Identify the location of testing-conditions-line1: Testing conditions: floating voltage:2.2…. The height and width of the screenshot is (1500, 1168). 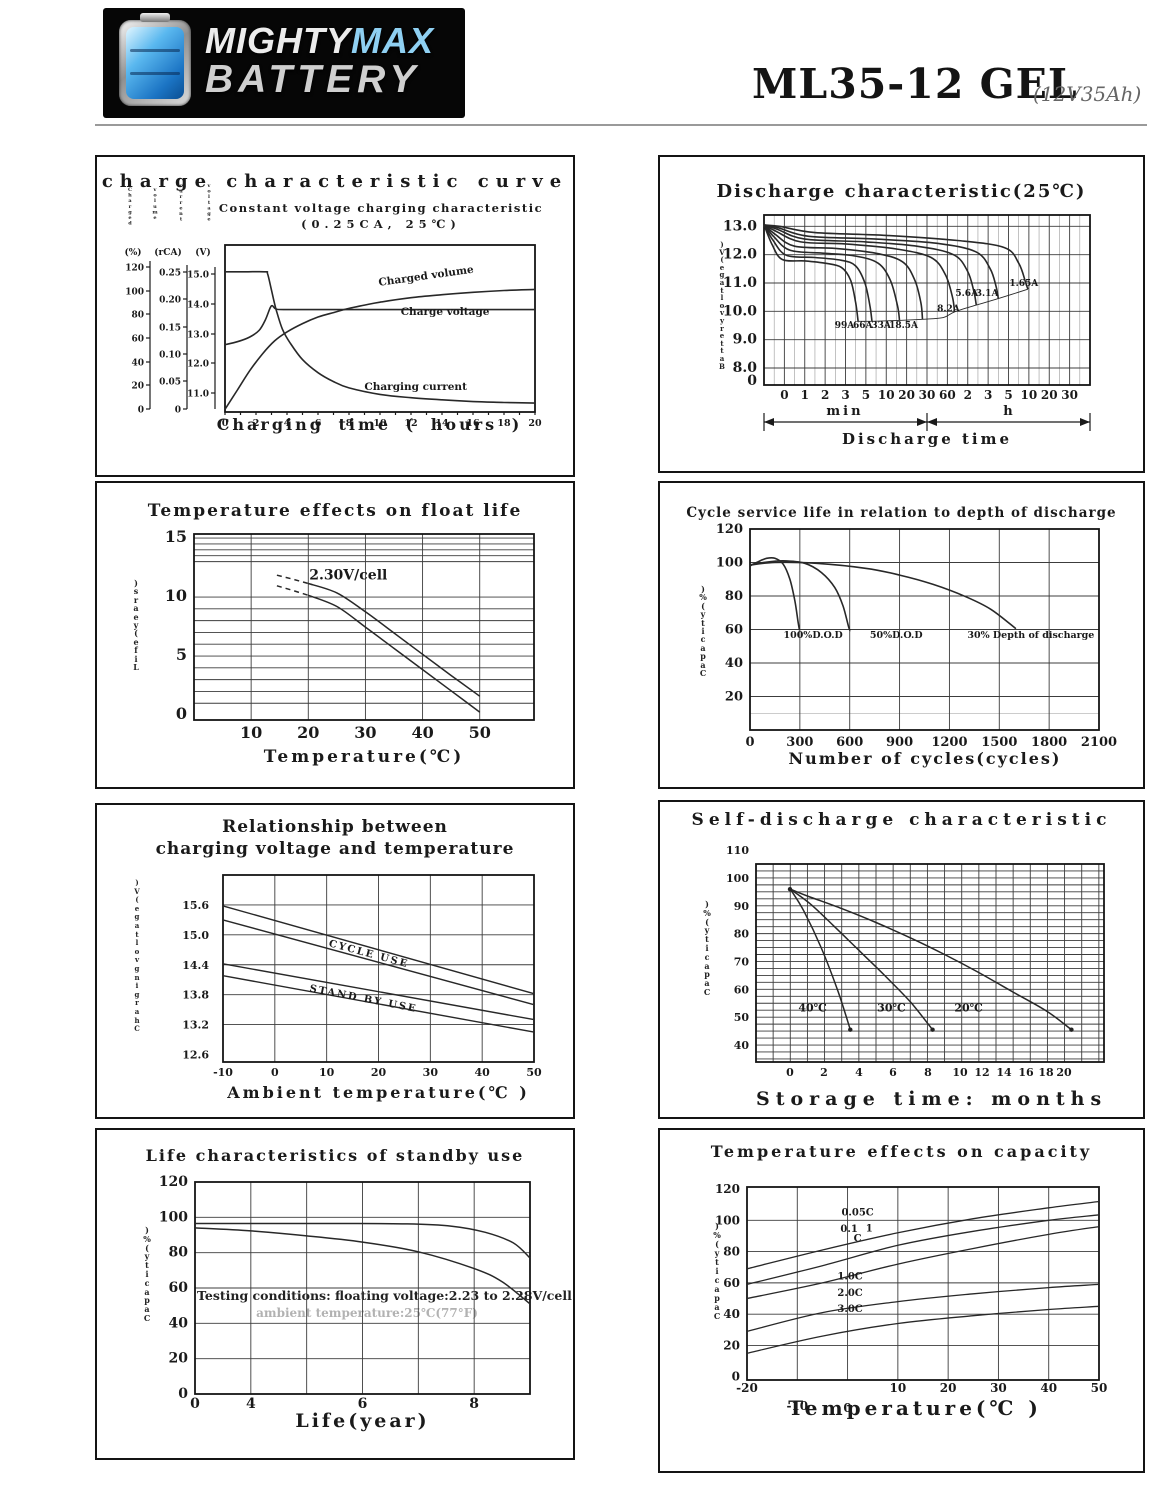
(384, 1295).